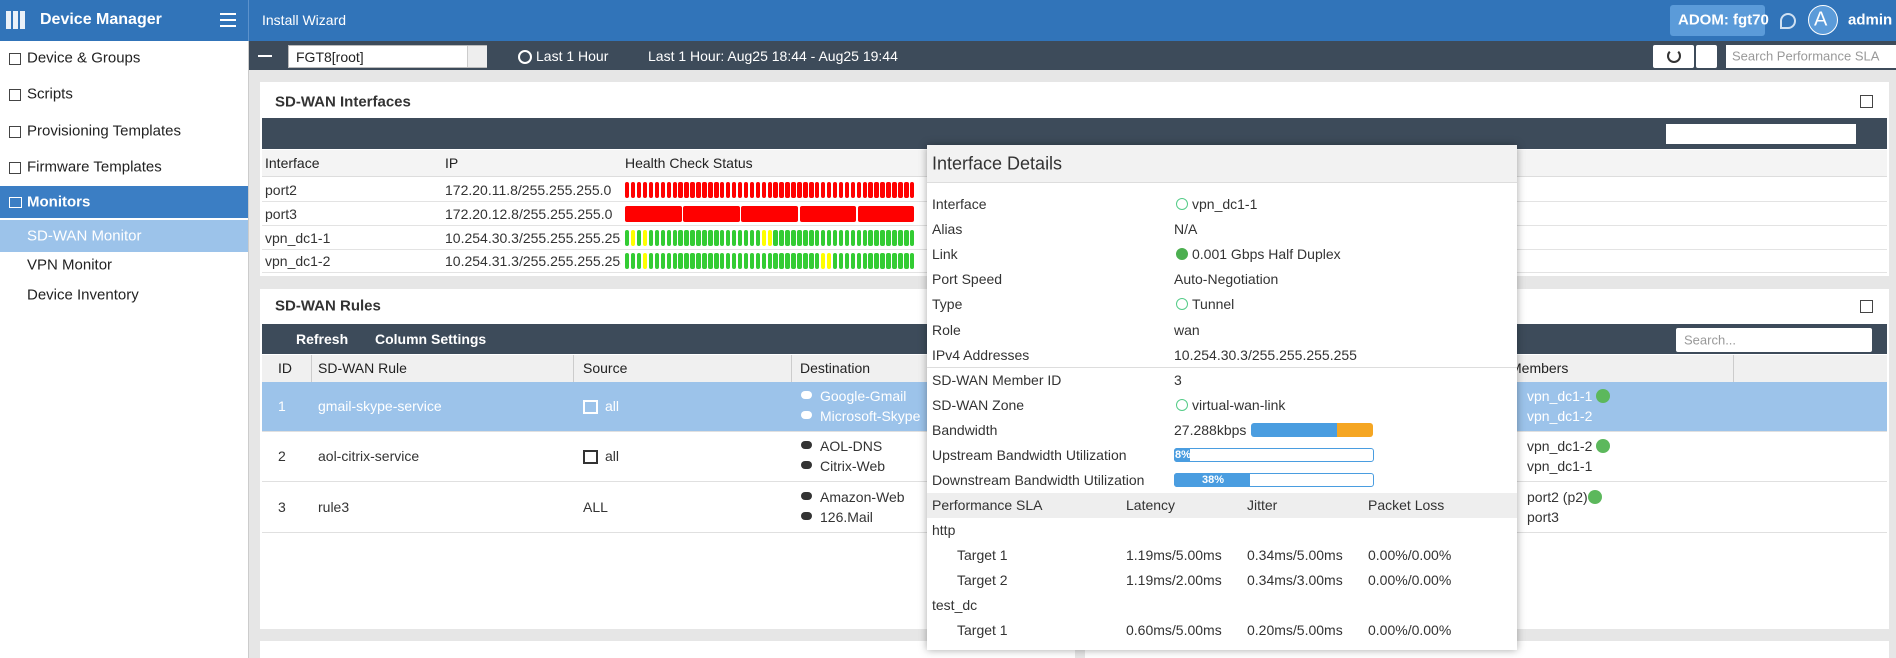 The width and height of the screenshot is (1896, 658). I want to click on detail-icon, so click(1182, 404).